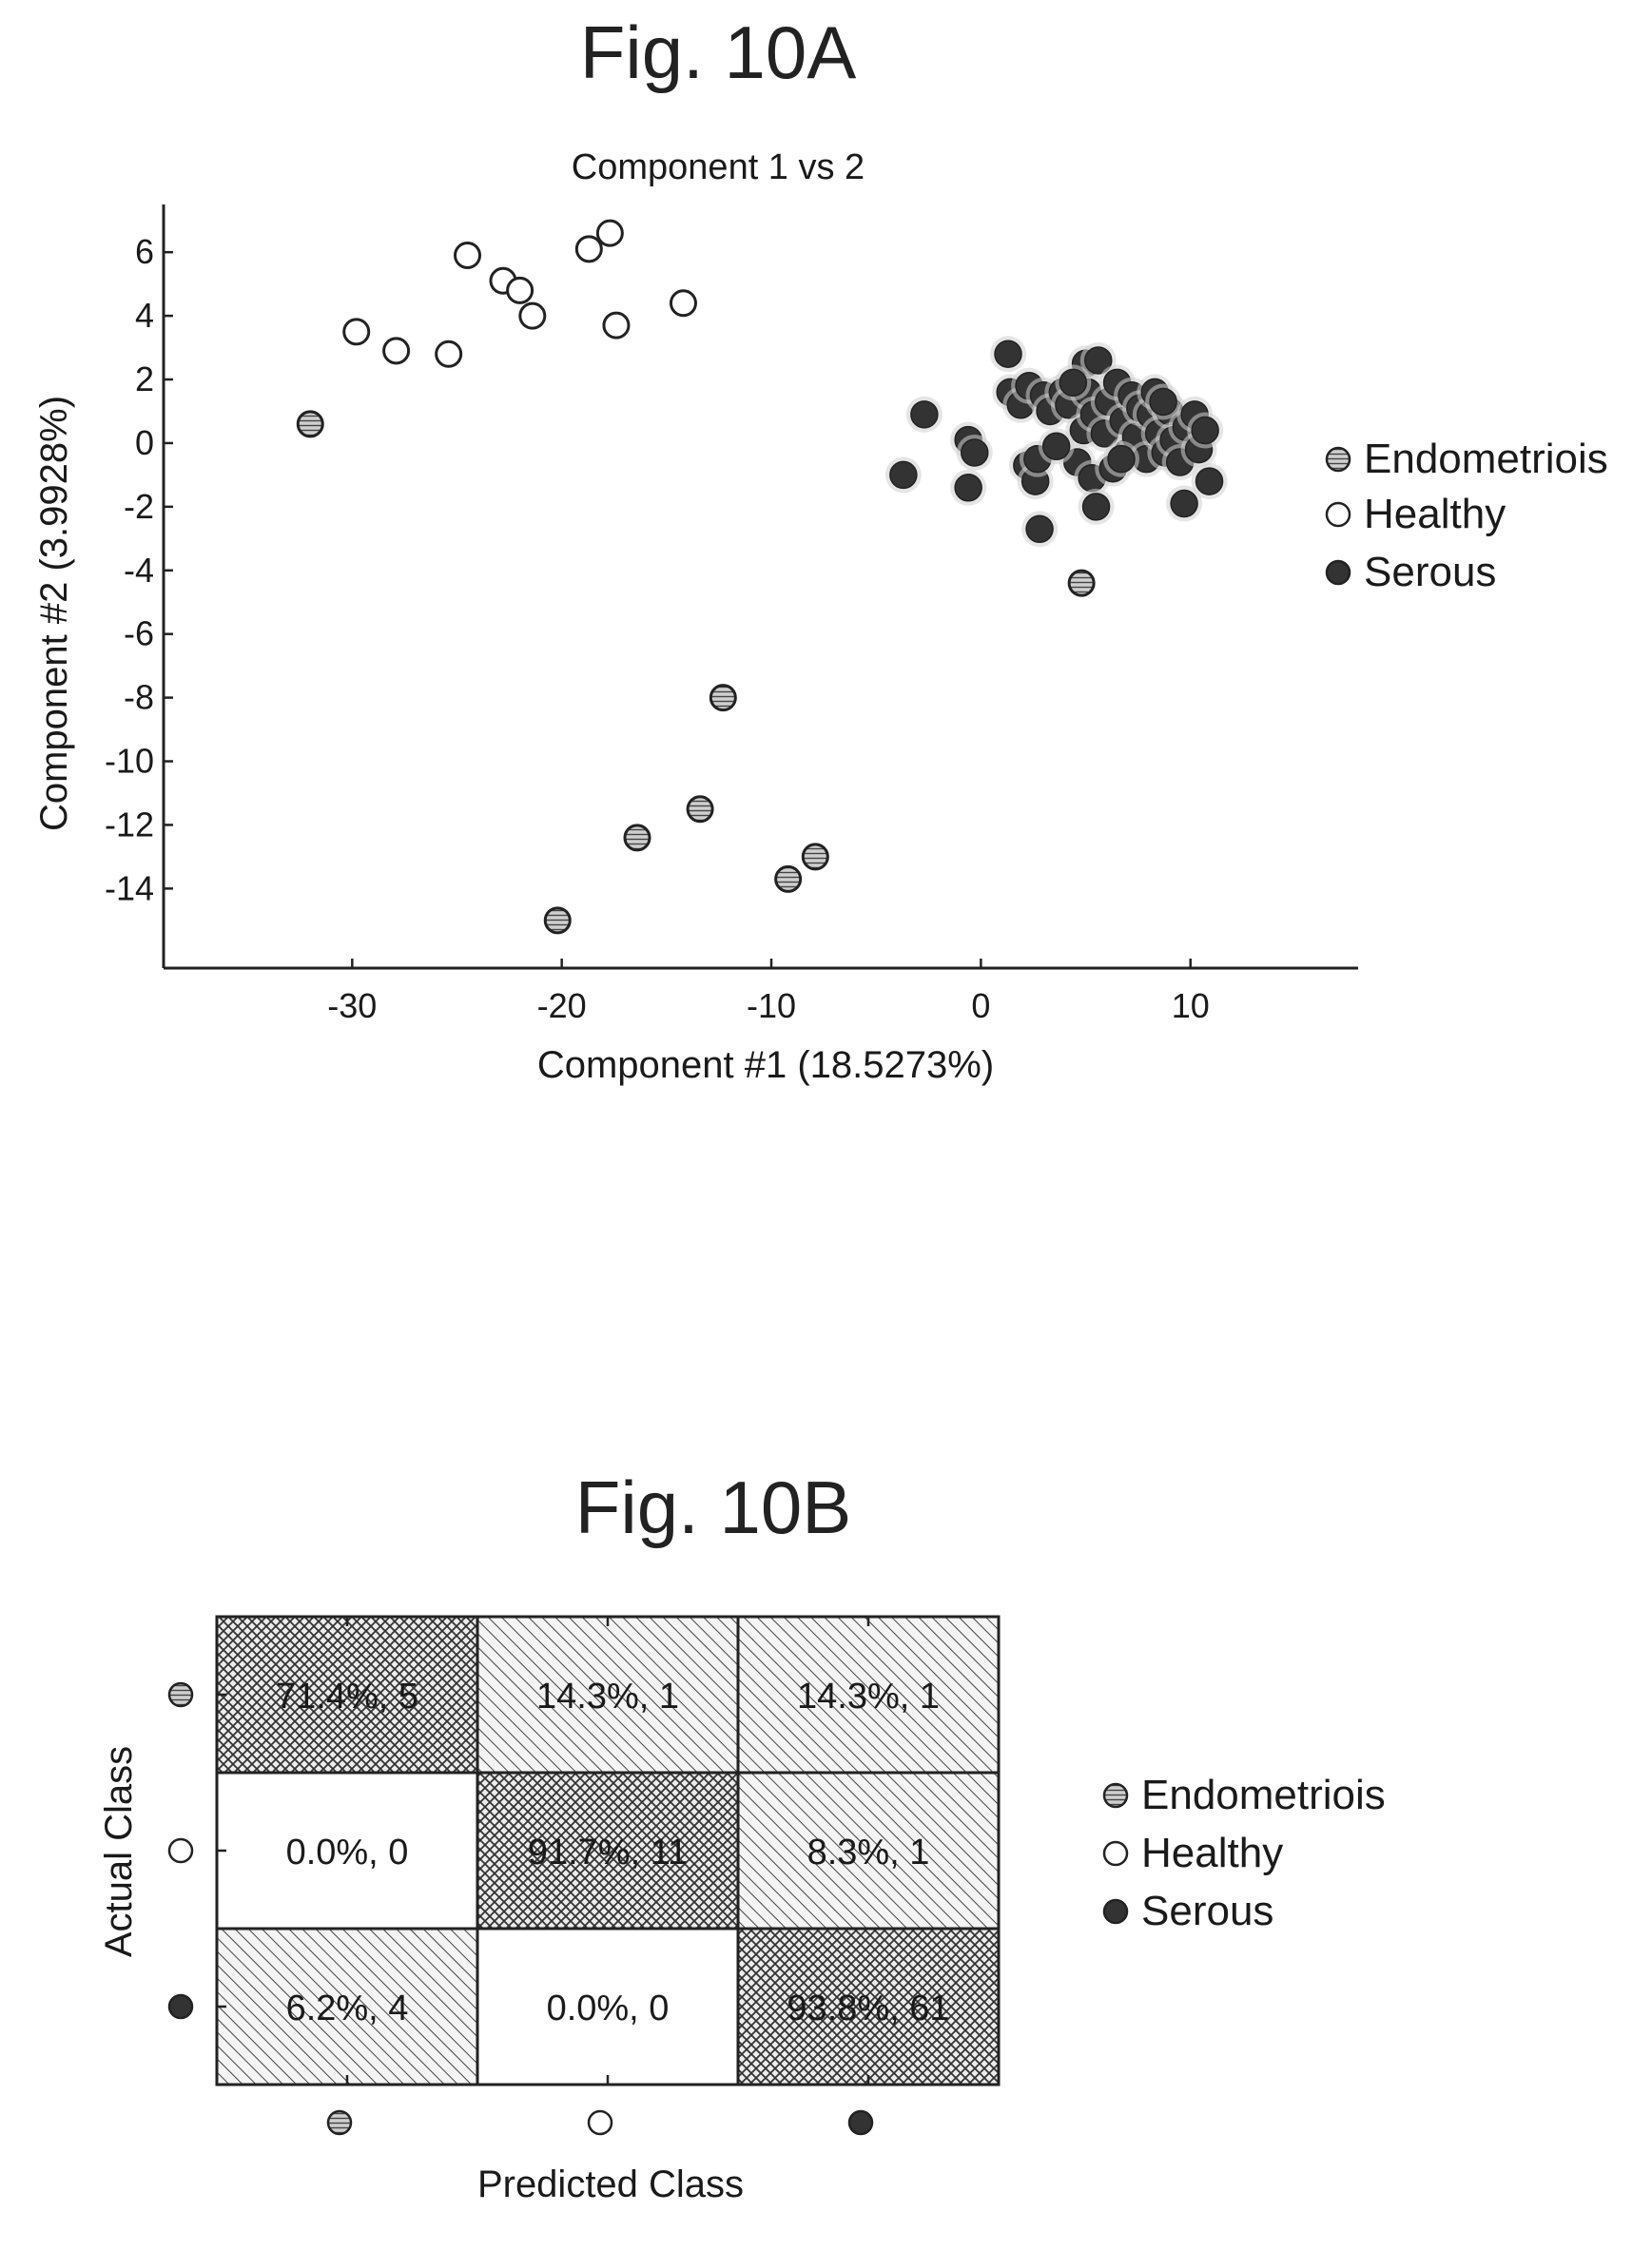 This screenshot has height=2251, width=1652. What do you see at coordinates (1338, 514) in the screenshot?
I see `legend-marker-healthy` at bounding box center [1338, 514].